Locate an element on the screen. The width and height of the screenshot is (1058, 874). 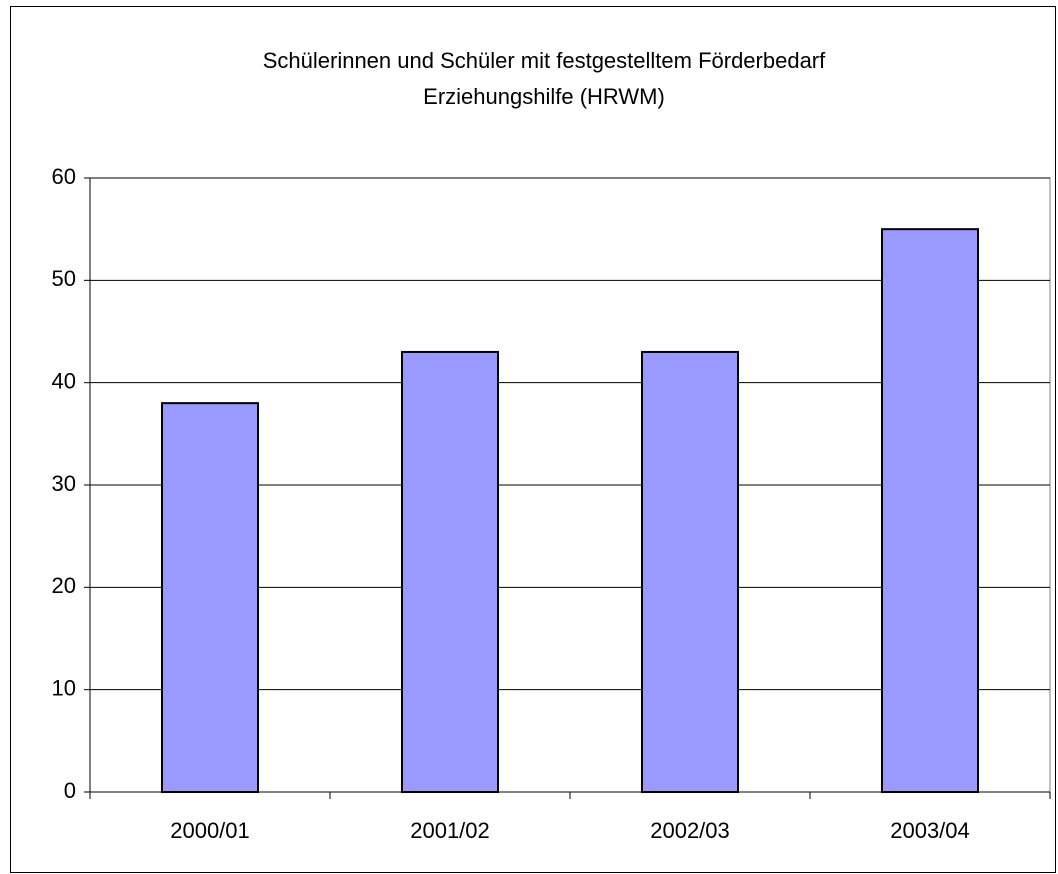
y-tick-label: 0 is located at coordinates (70, 790).